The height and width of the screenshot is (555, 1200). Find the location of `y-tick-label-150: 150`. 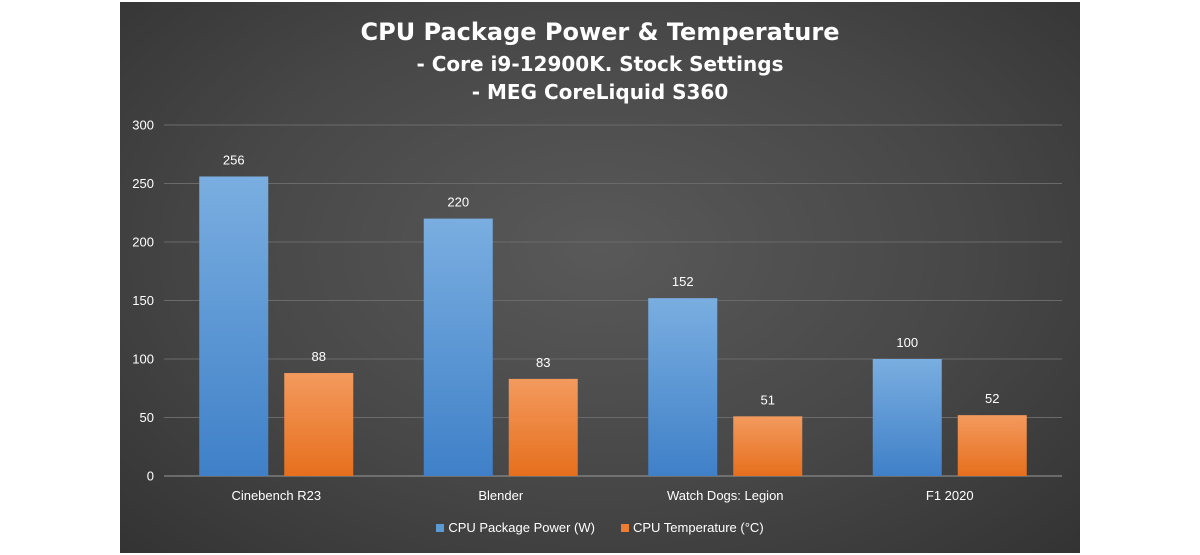

y-tick-label-150: 150 is located at coordinates (143, 300).